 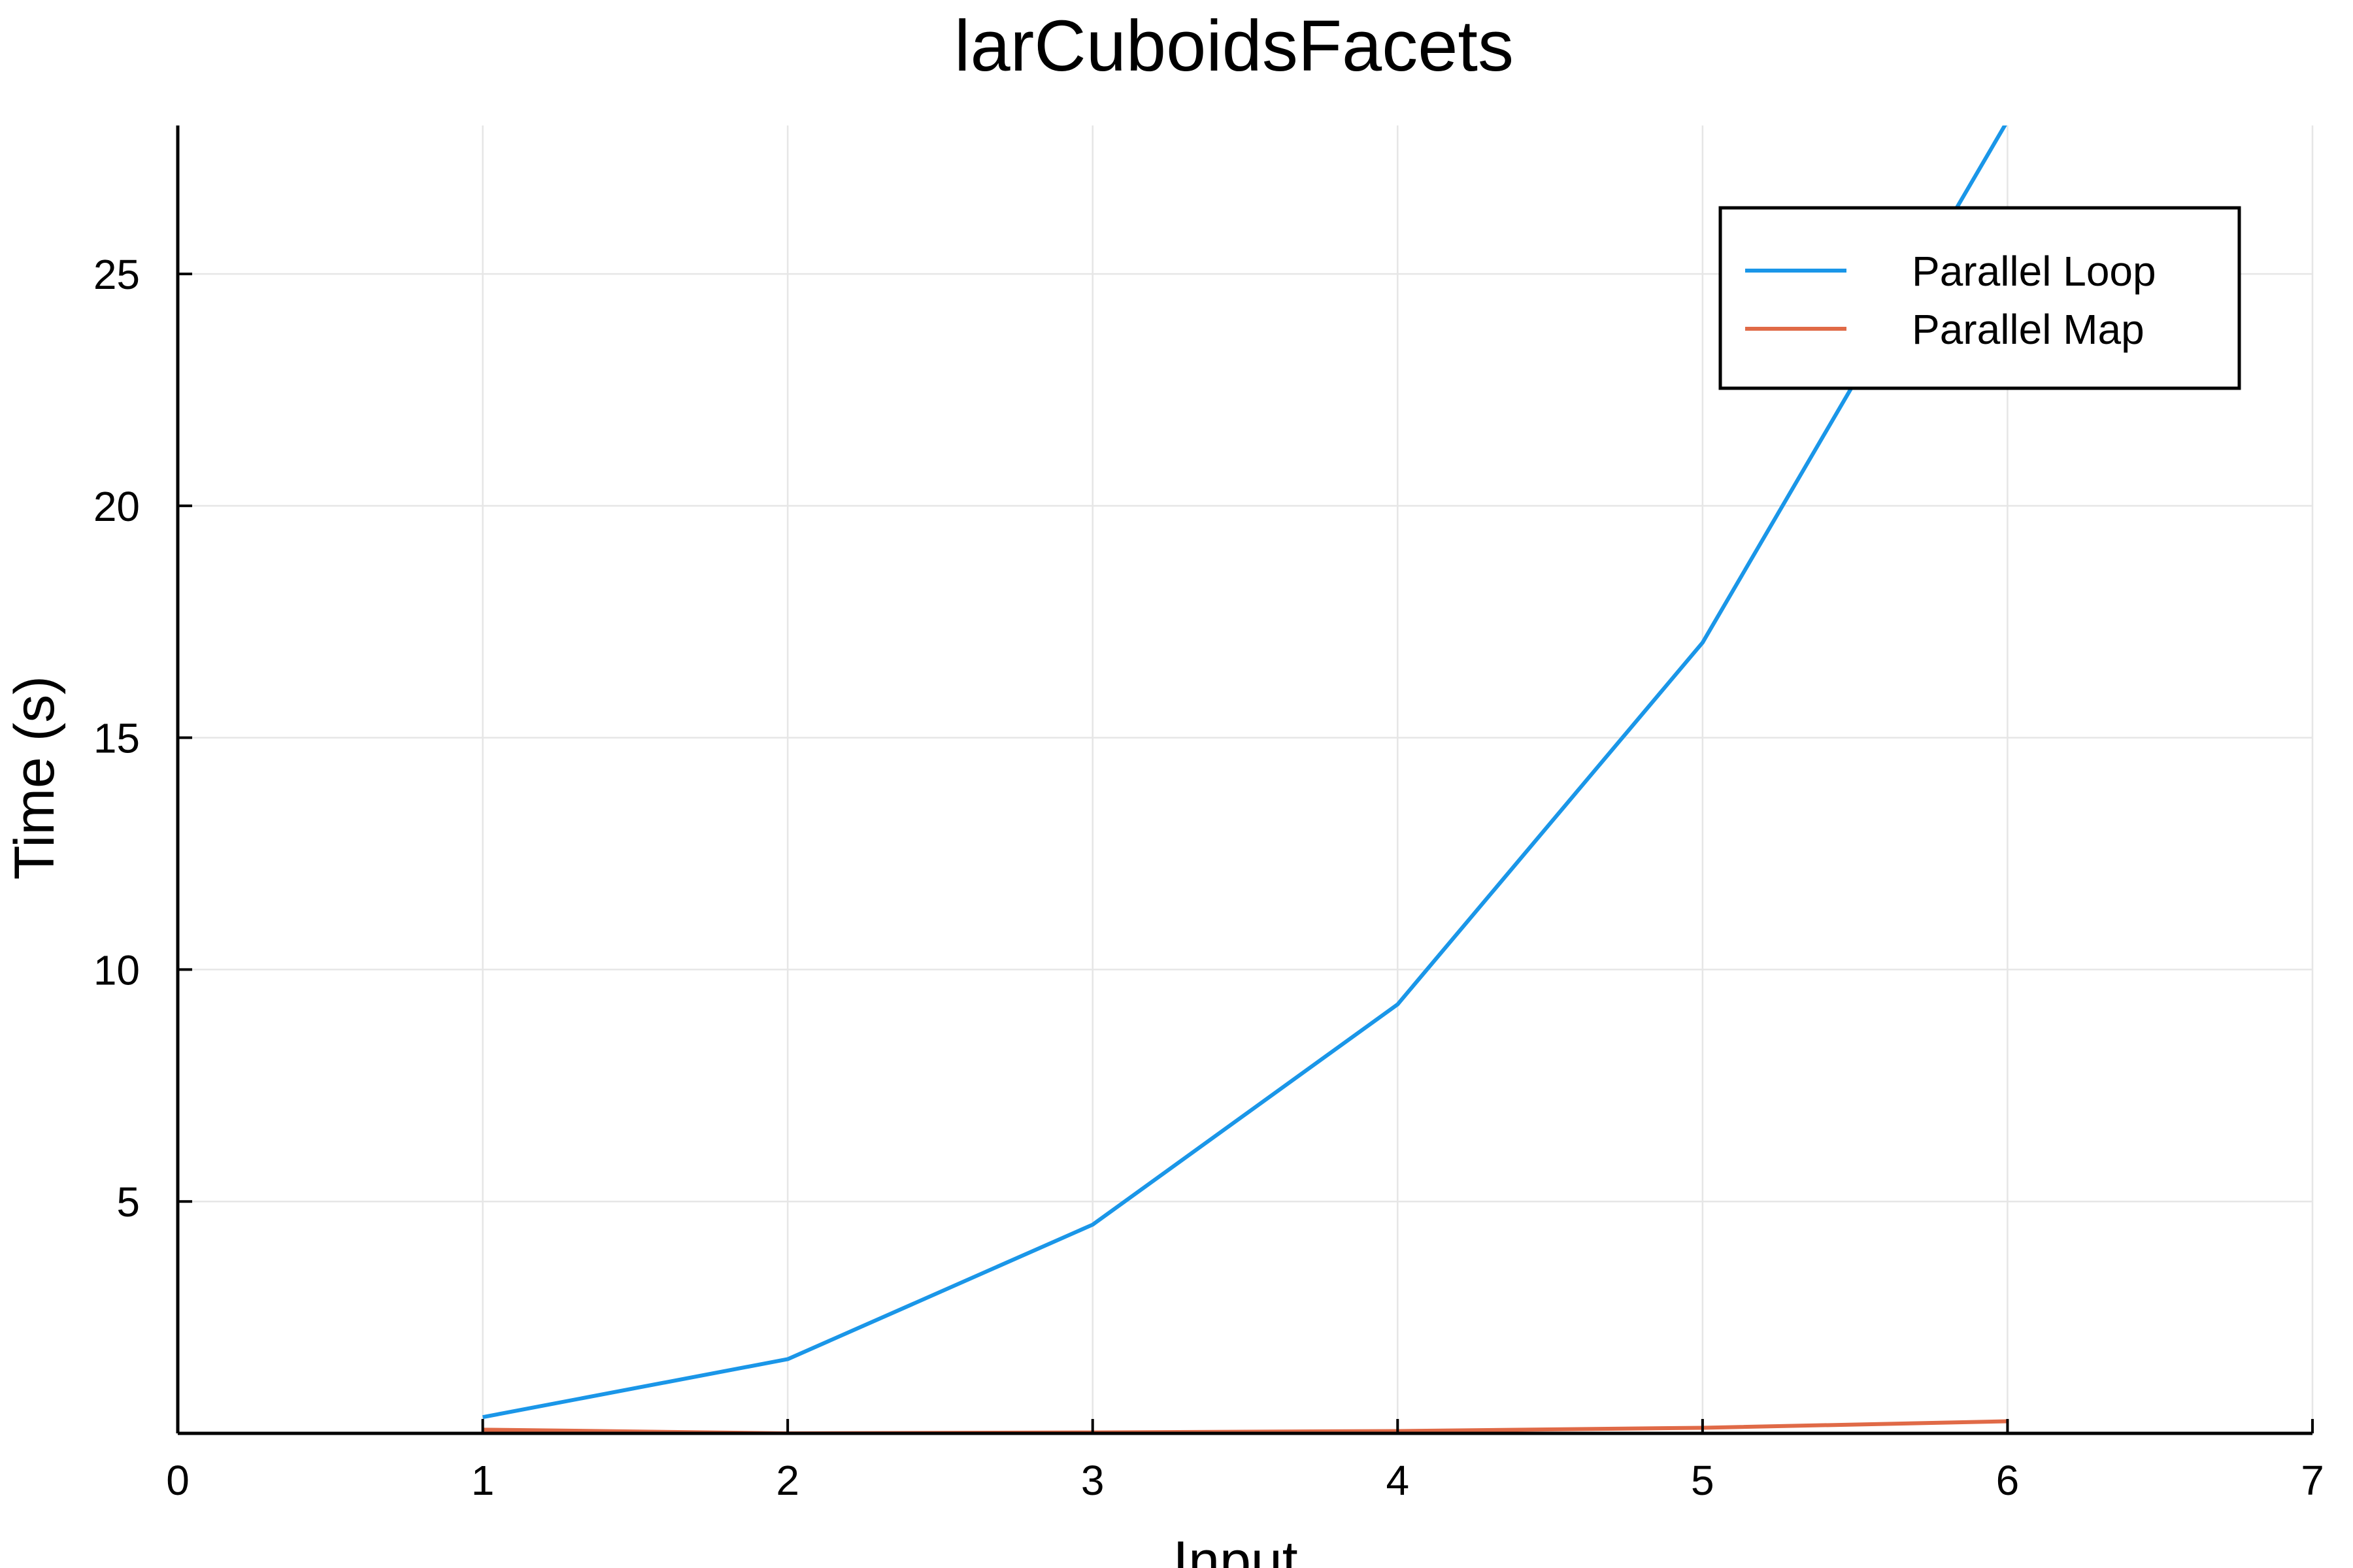 I want to click on x-tick-label: 6, so click(x=2008, y=1480).